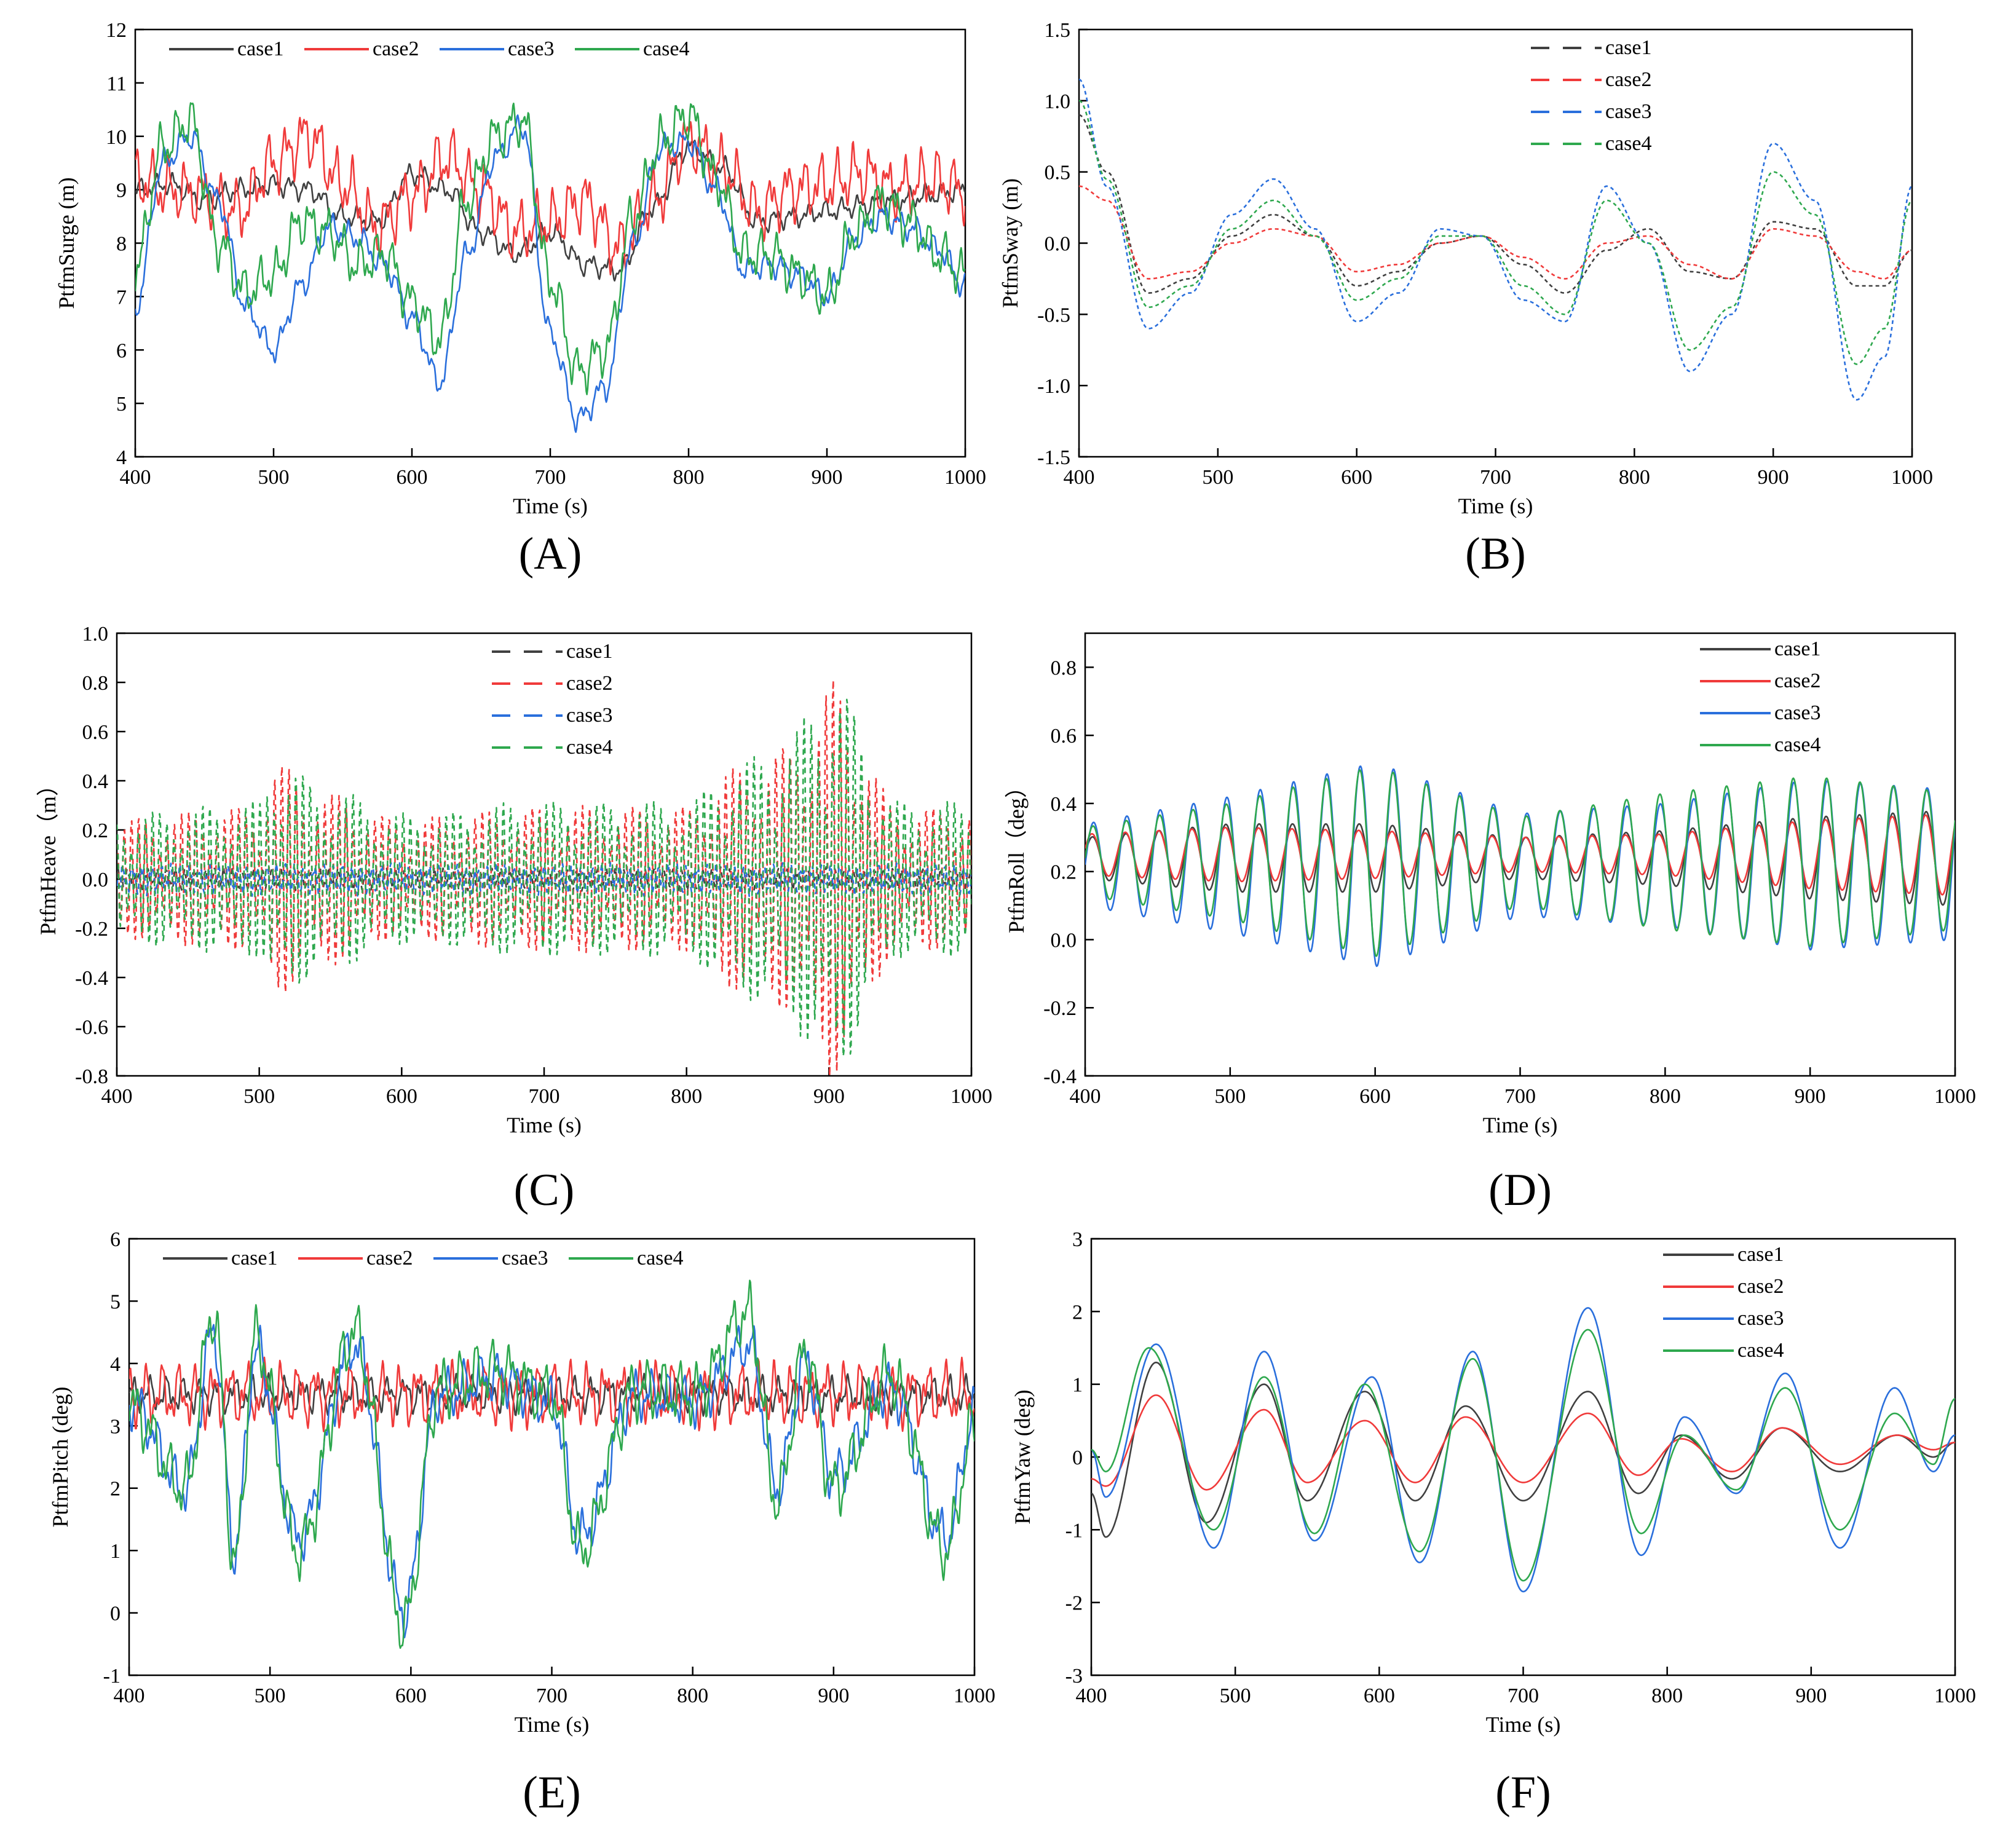 The image size is (1992, 1848). Describe the element at coordinates (552, 1793) in the screenshot. I see `panel-label-E: (E)` at that location.